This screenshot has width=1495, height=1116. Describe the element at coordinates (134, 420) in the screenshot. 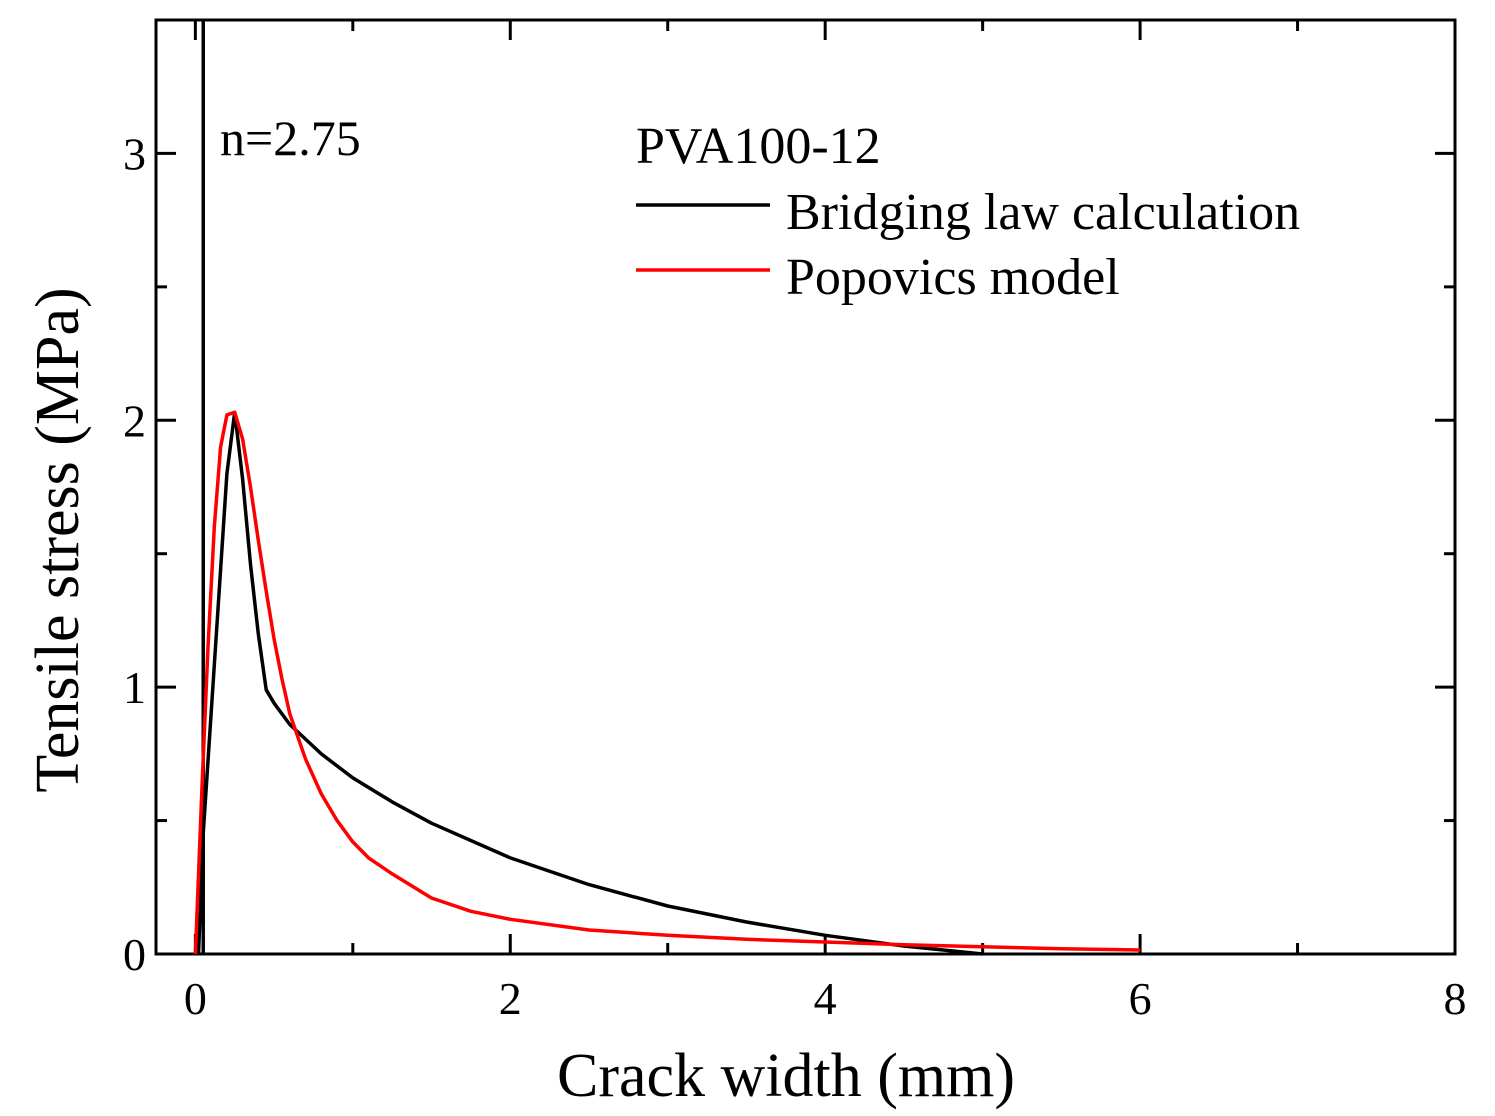

I see `y-tick-label: 2` at that location.